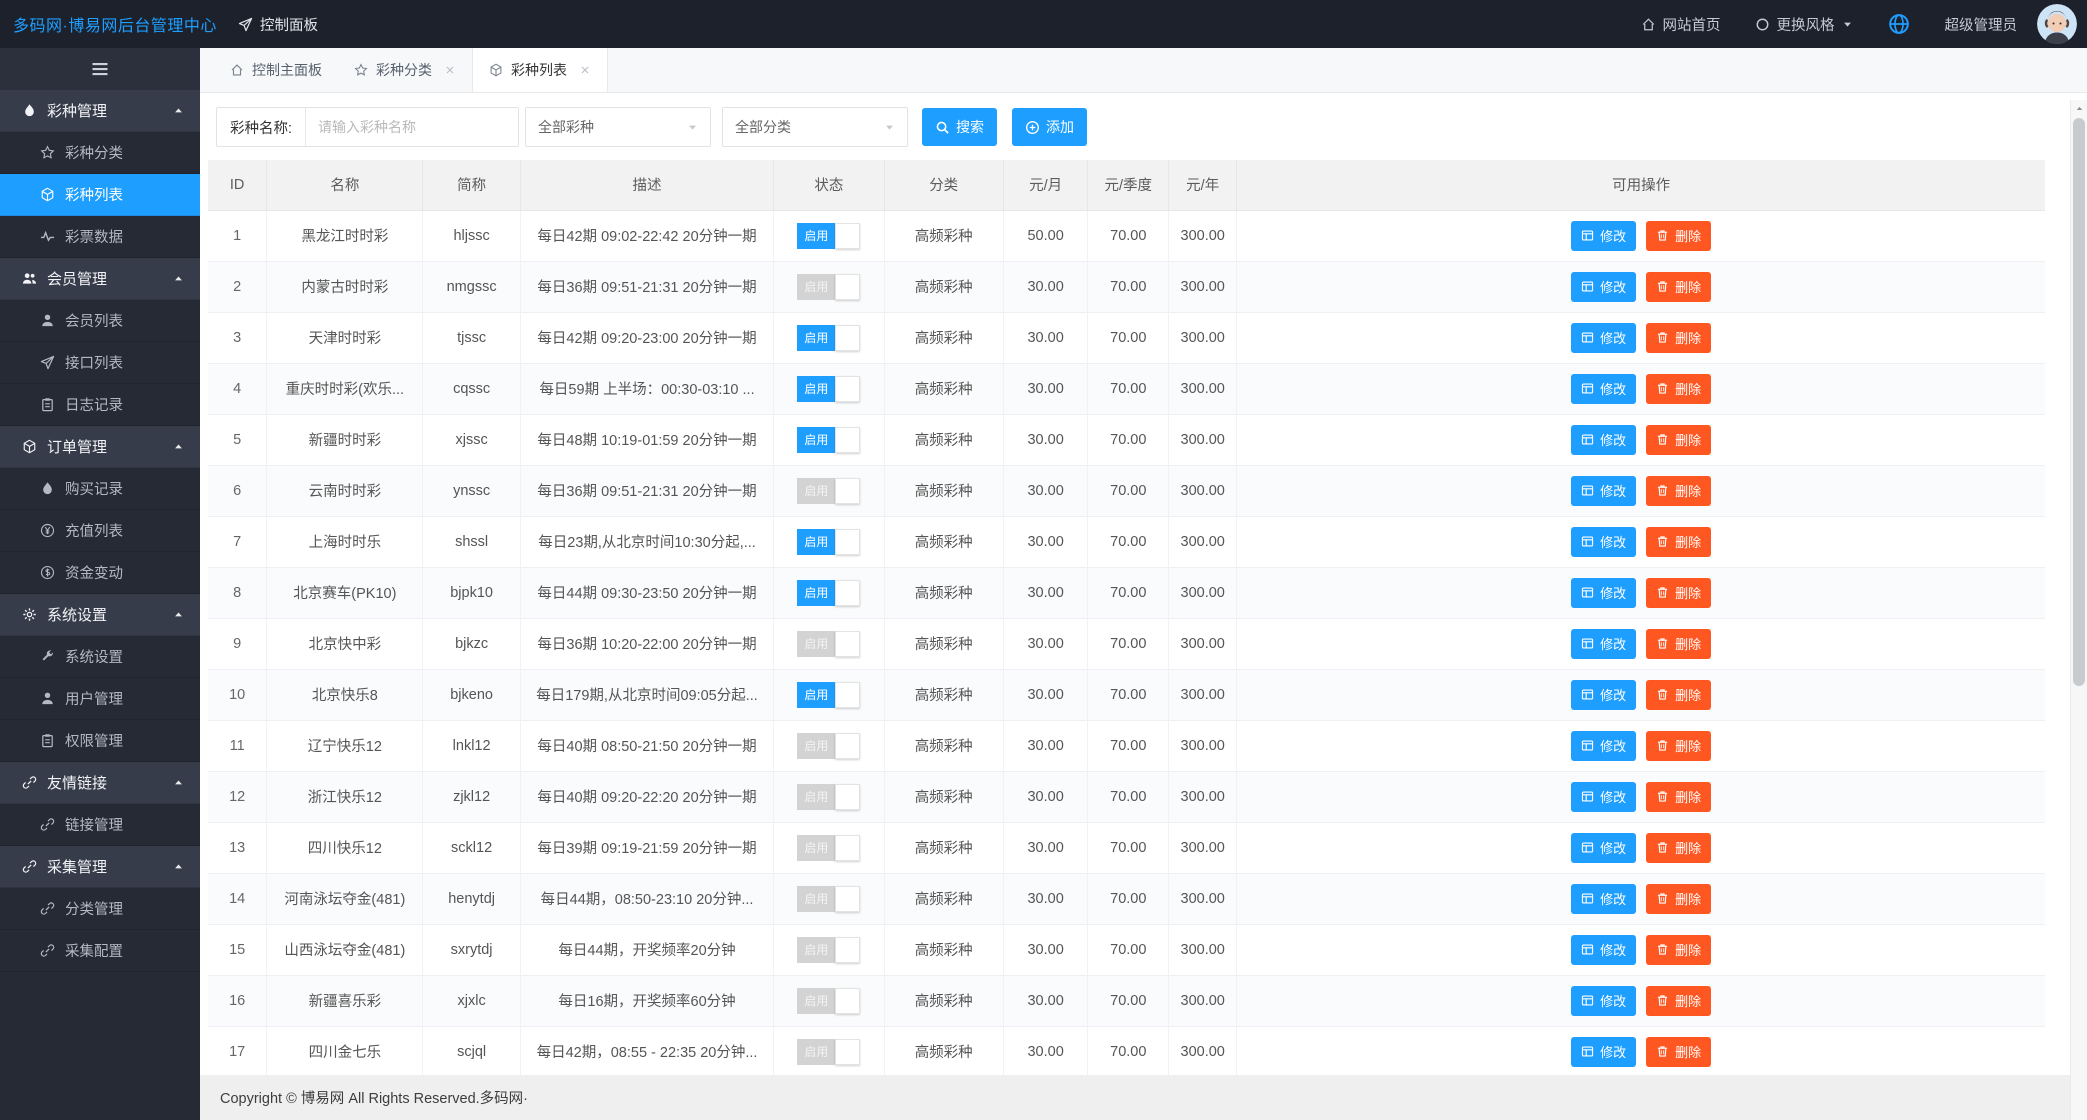 This screenshot has height=1120, width=2087. Describe the element at coordinates (100, 699) in the screenshot. I see `sidebar-item-user-management: 用户管理` at that location.